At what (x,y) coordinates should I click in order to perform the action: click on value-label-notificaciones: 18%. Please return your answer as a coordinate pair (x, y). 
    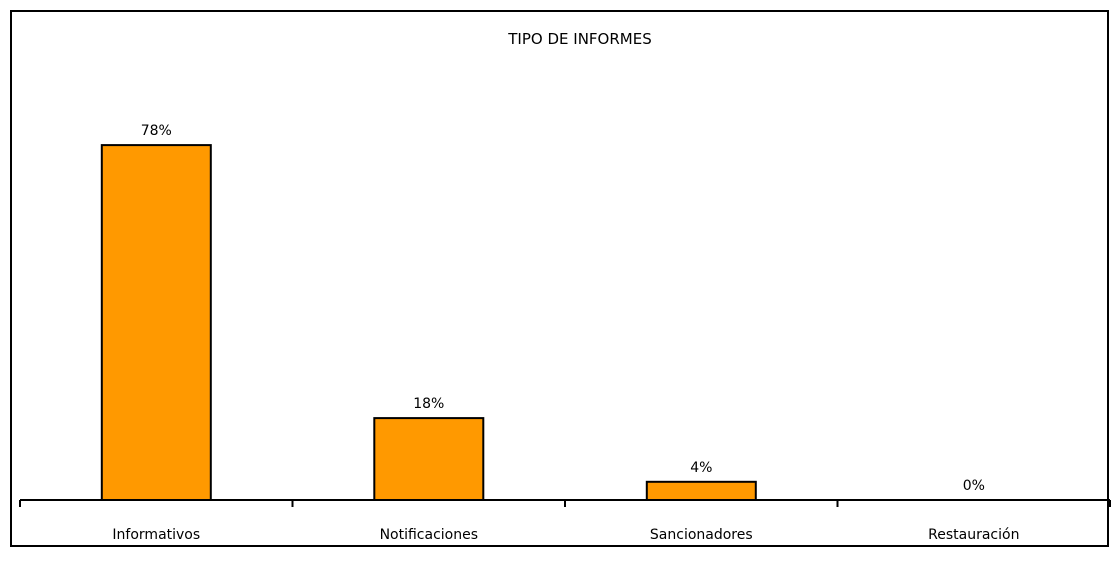
    Looking at the image, I should click on (428, 404).